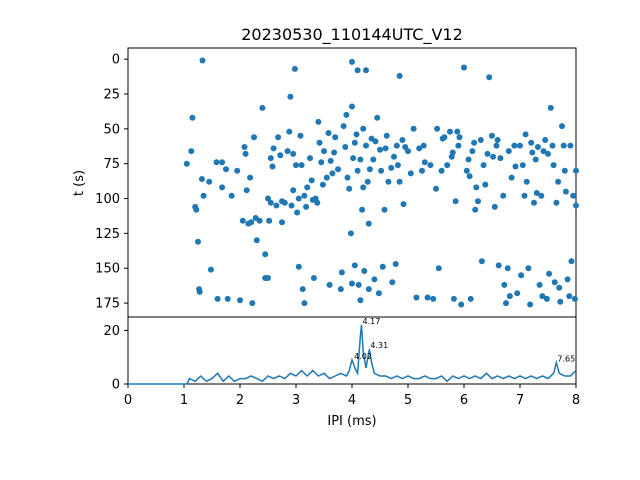 The width and height of the screenshot is (640, 480). Describe the element at coordinates (379, 345) in the screenshot. I see `peak-label: 4.31` at that location.